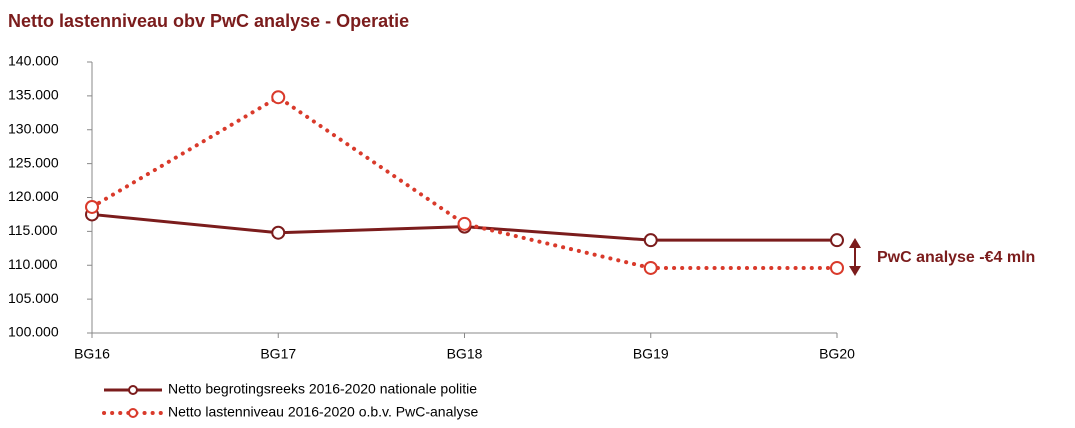 This screenshot has width=1075, height=428. What do you see at coordinates (33, 128) in the screenshot?
I see `y-tick-label: 130.000` at bounding box center [33, 128].